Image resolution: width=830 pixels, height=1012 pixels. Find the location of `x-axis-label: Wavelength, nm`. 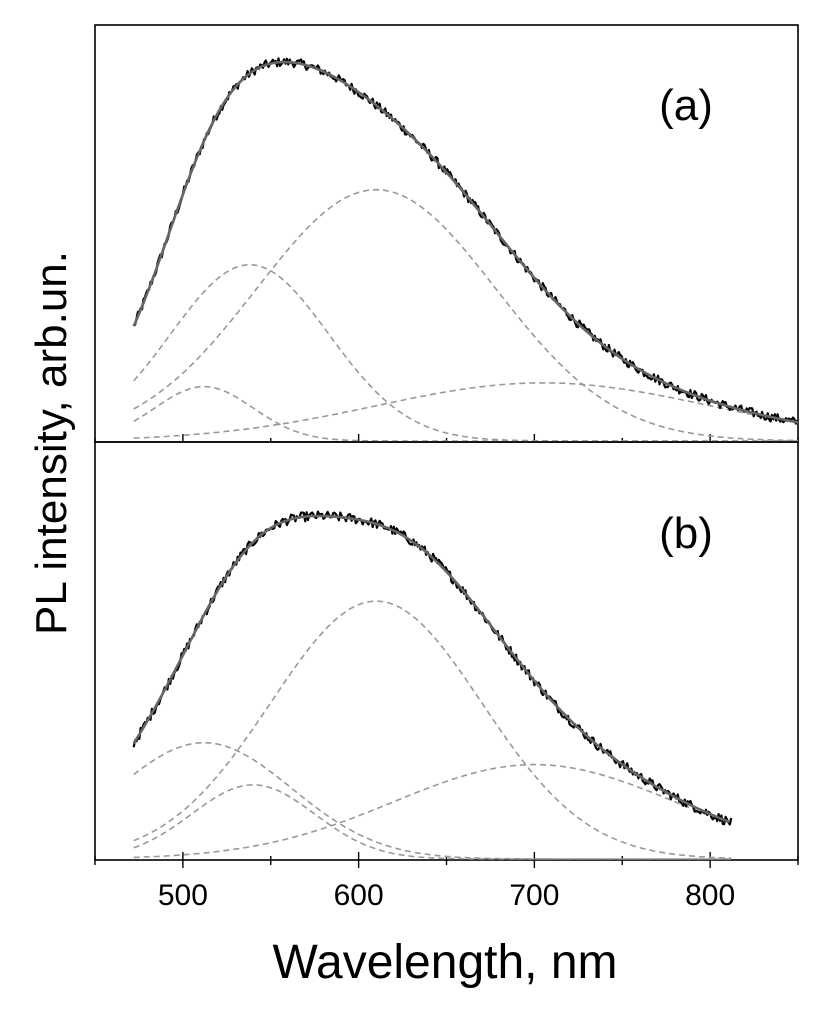

x-axis-label: Wavelength, nm is located at coordinates (444, 962).